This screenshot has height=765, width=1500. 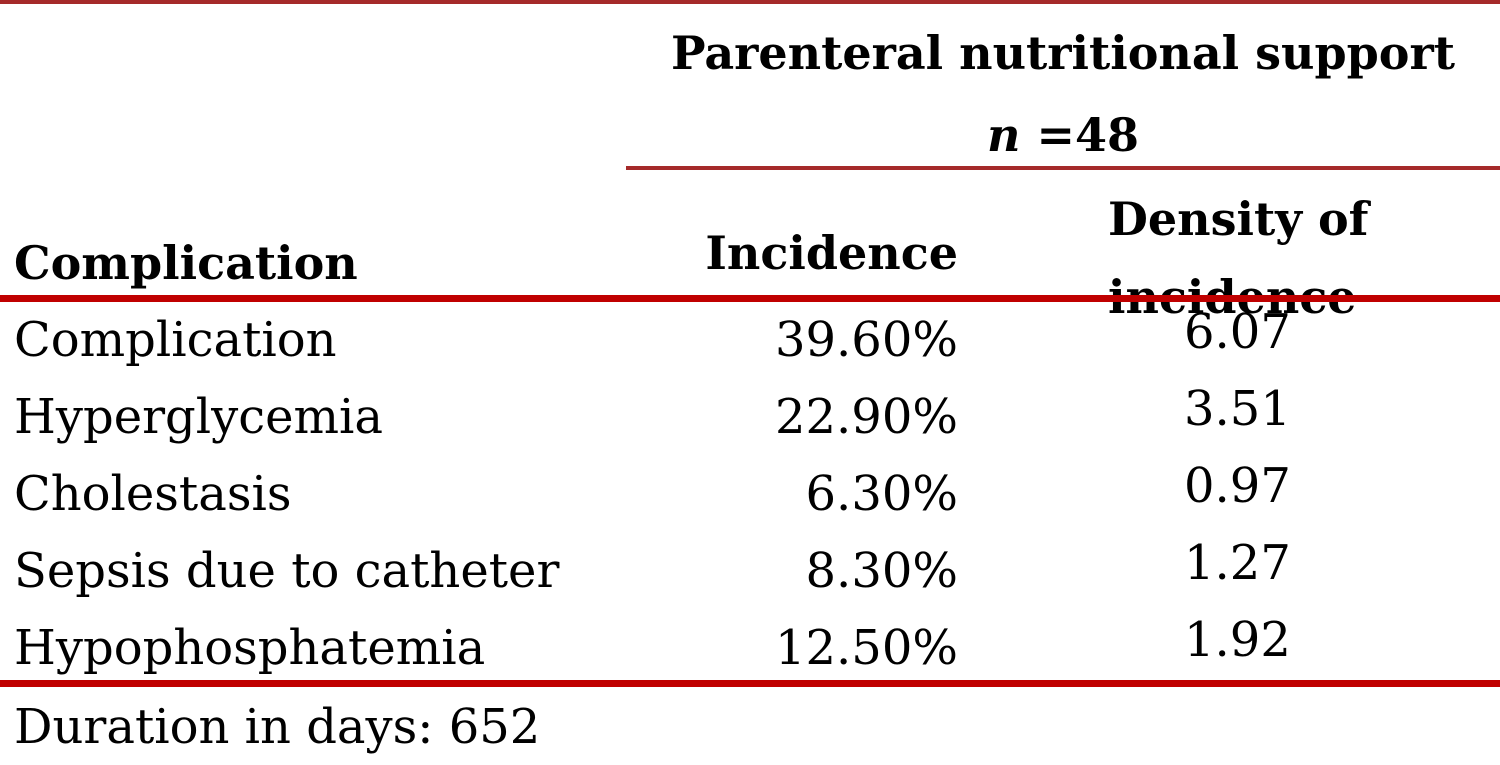 What do you see at coordinates (831, 253) in the screenshot?
I see `column-header-incidence: Incidence` at bounding box center [831, 253].